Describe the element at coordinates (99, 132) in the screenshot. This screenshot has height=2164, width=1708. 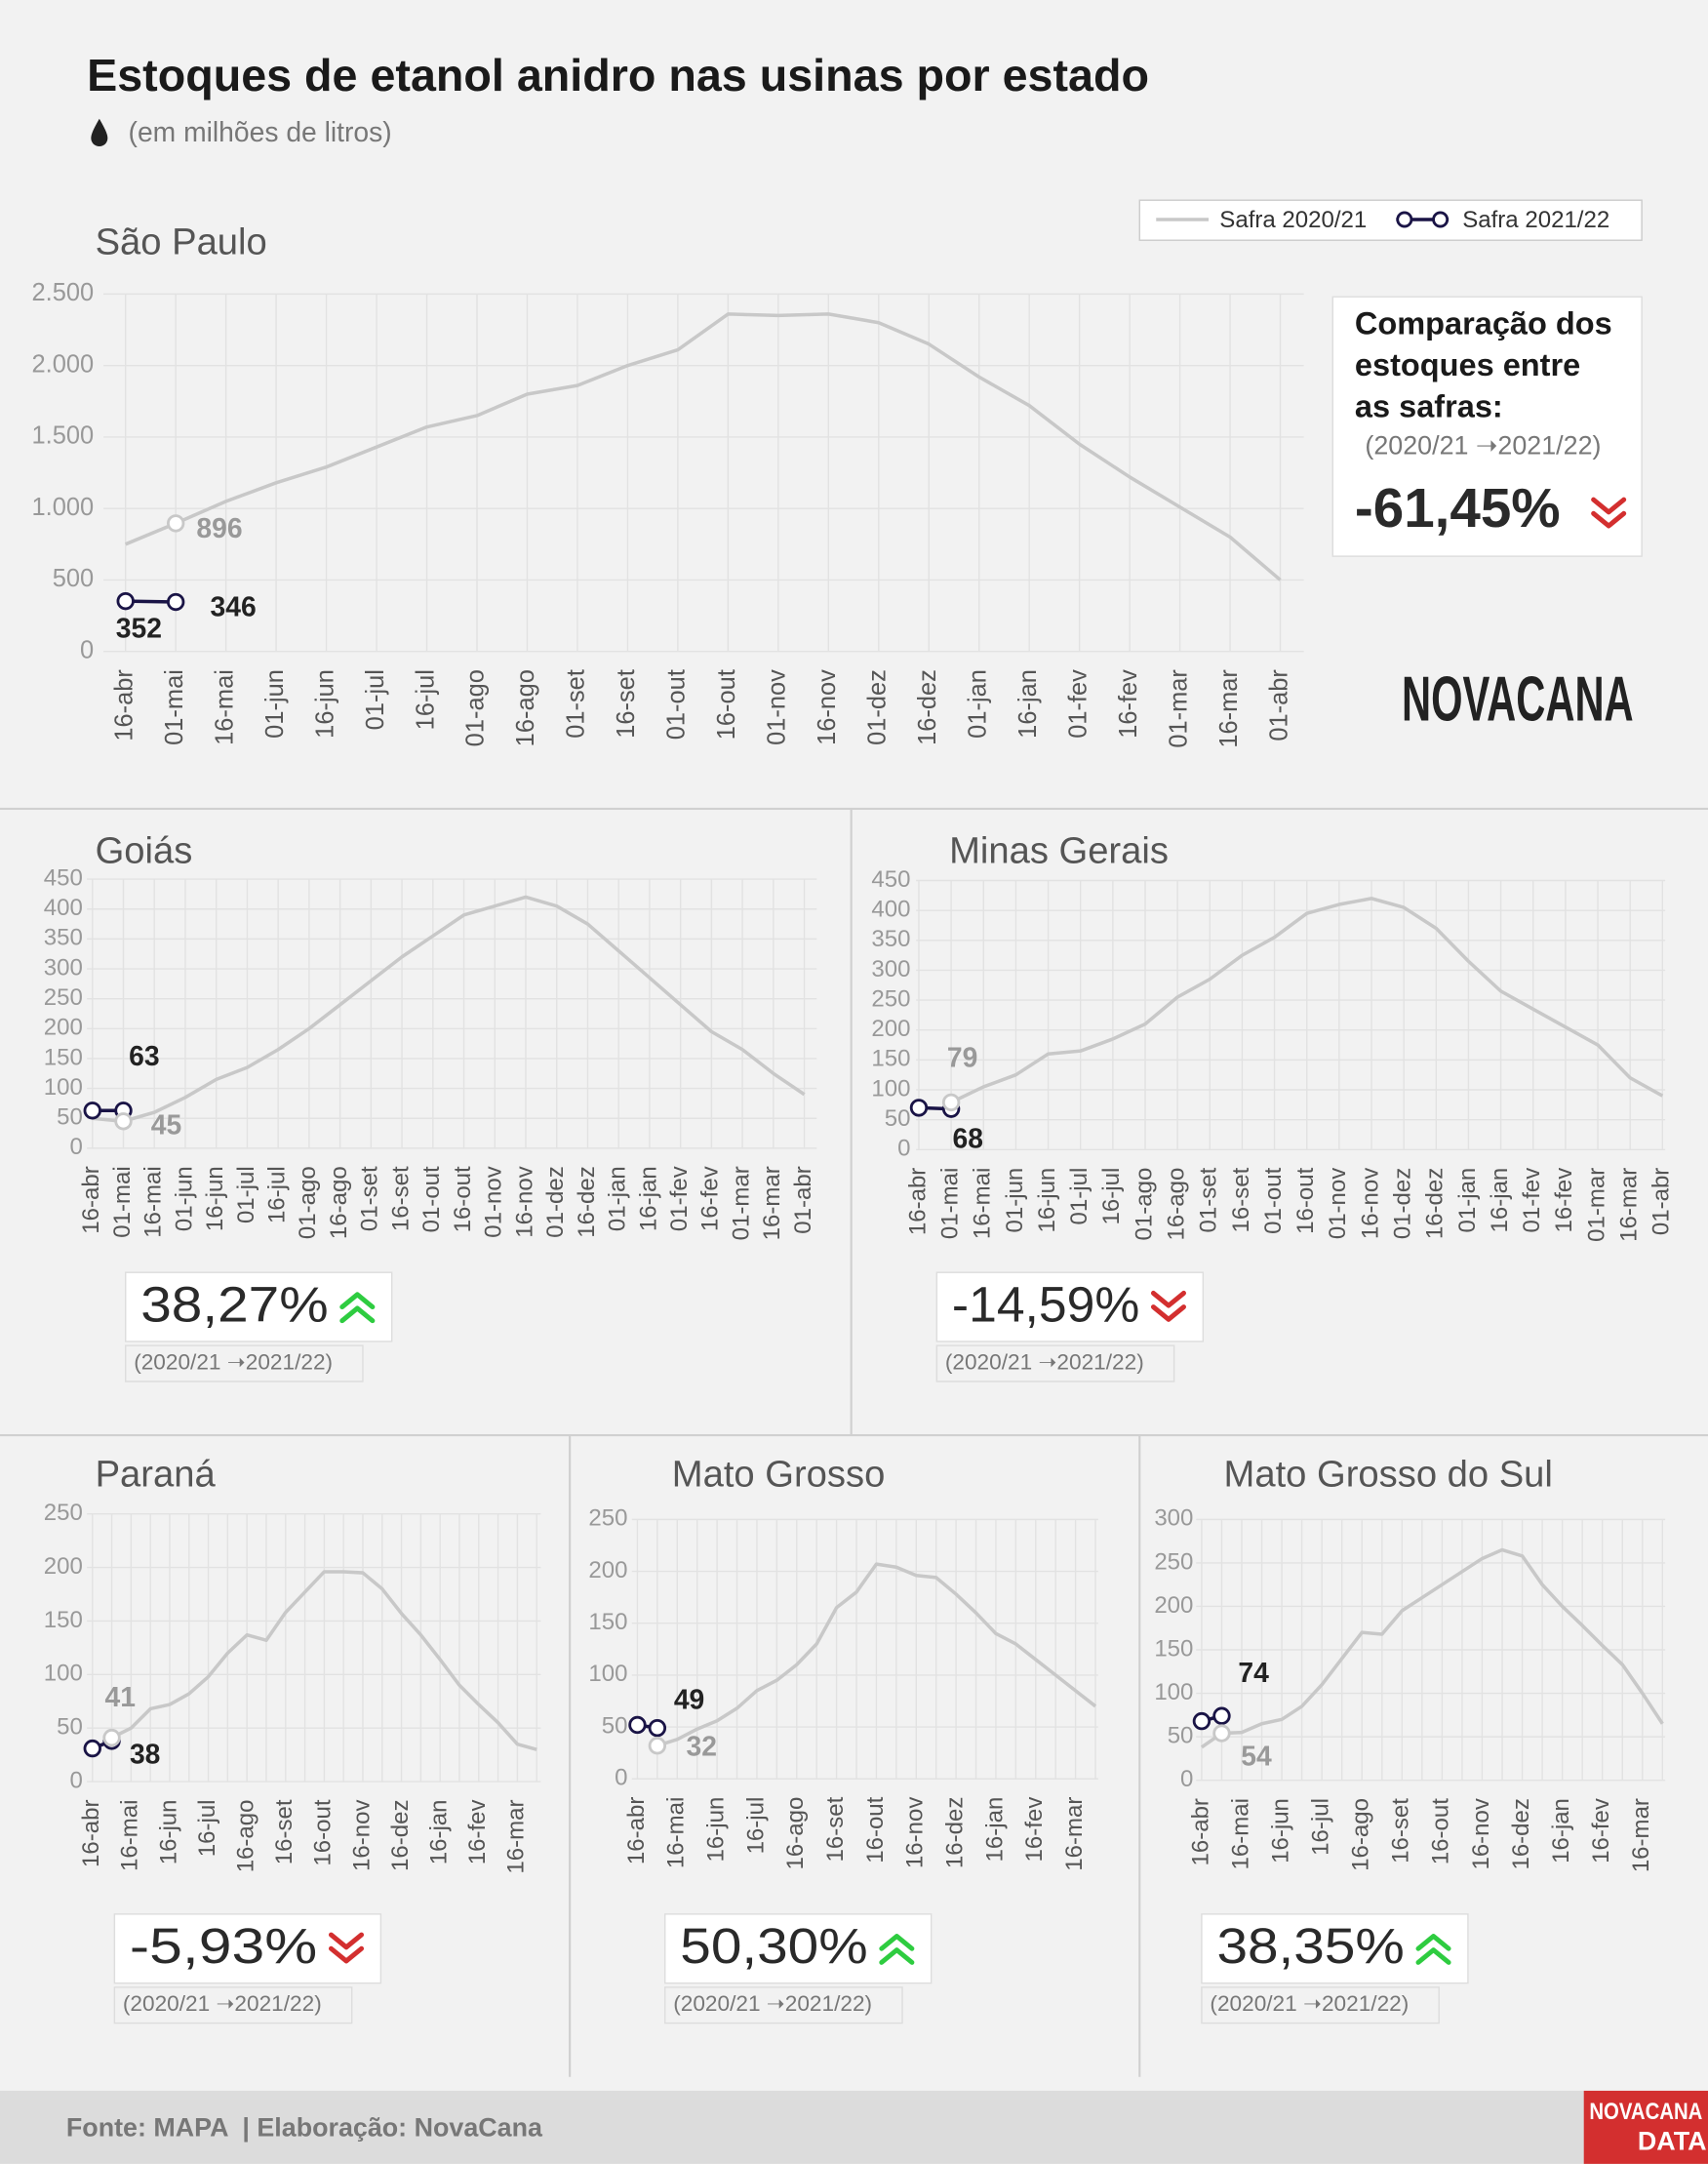
I see `drop-icon` at that location.